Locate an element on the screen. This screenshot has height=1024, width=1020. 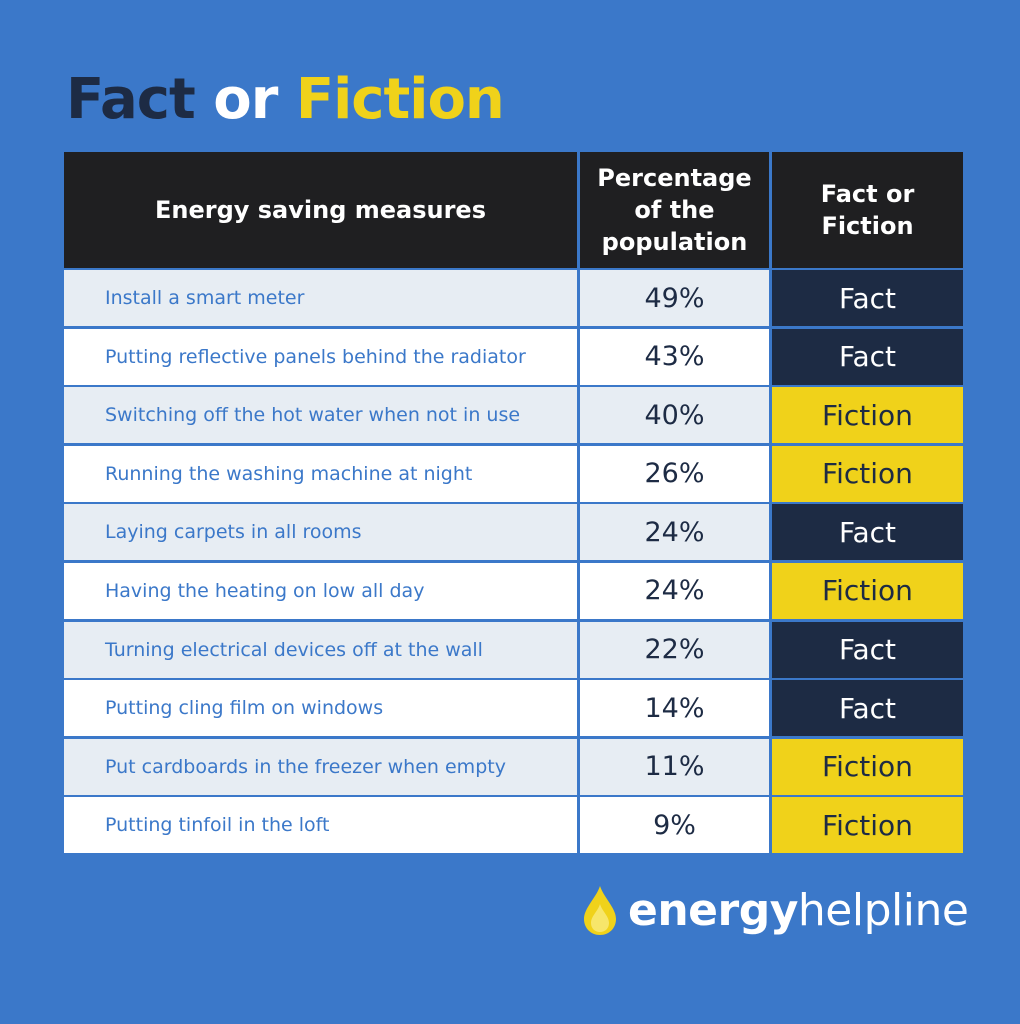
percentage-cell: 49% is located at coordinates (674, 298).